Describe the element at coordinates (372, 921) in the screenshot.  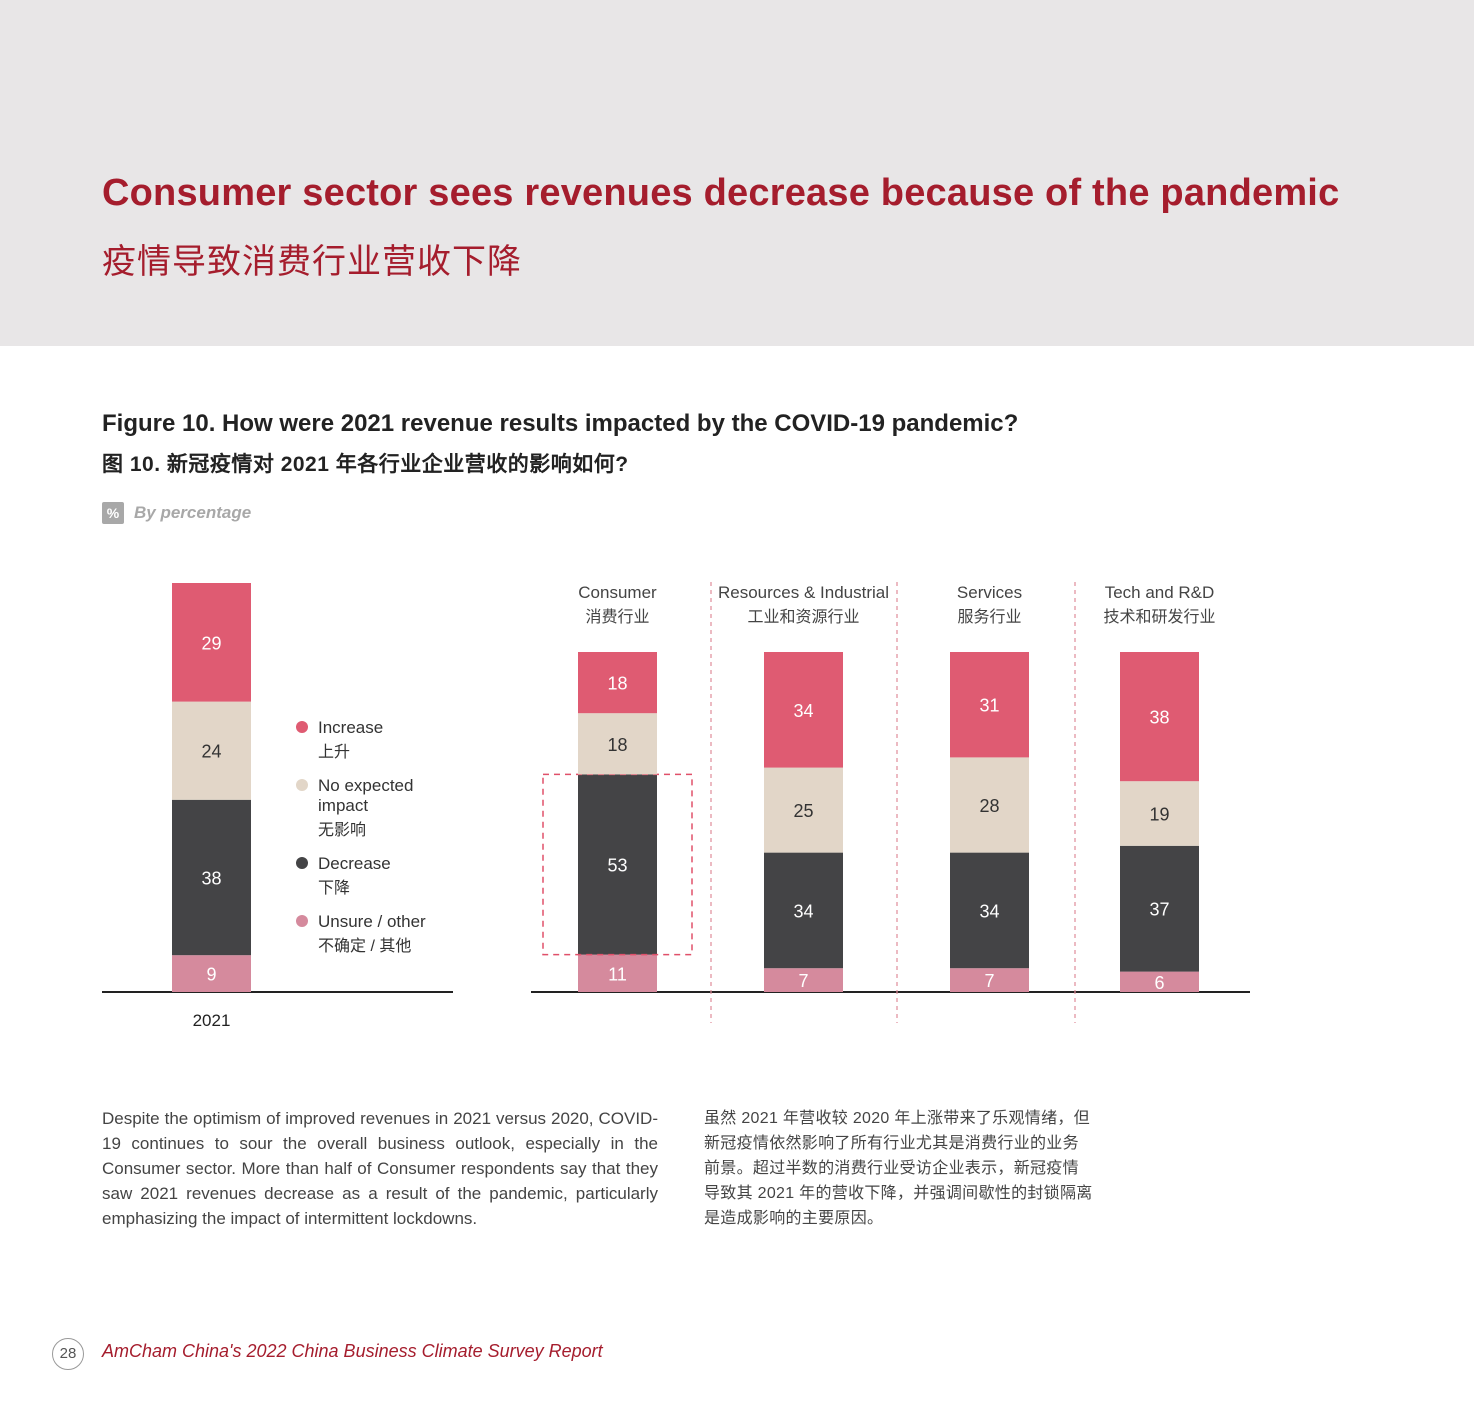
I see `legend-label-unsure: Unsure / other` at that location.